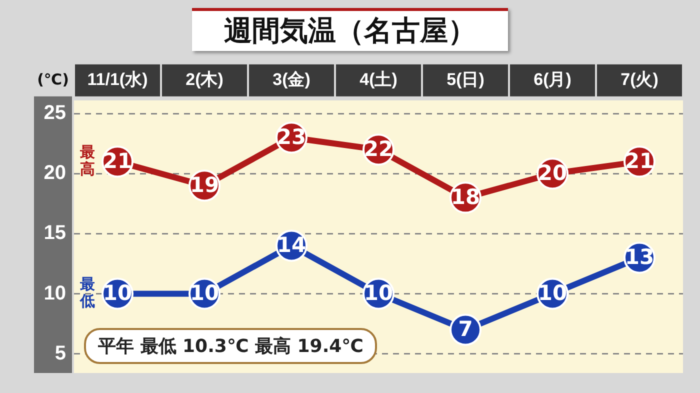 Image resolution: width=700 pixels, height=393 pixels. I want to click on series-label: 最低, so click(87, 292).